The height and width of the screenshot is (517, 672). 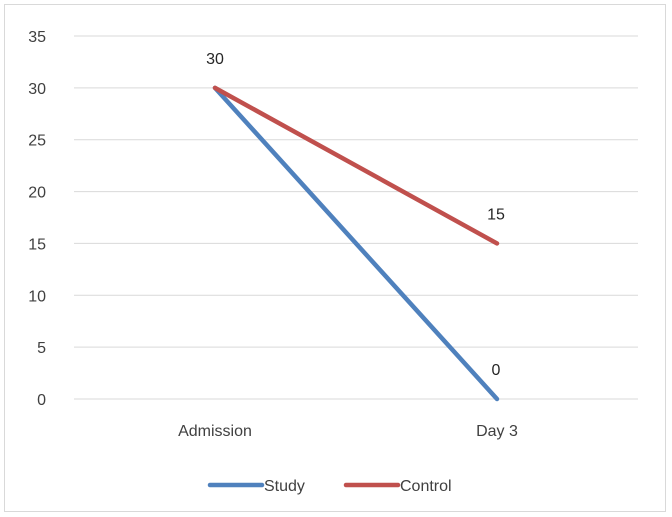 What do you see at coordinates (496, 370) in the screenshot?
I see `data-label: 0` at bounding box center [496, 370].